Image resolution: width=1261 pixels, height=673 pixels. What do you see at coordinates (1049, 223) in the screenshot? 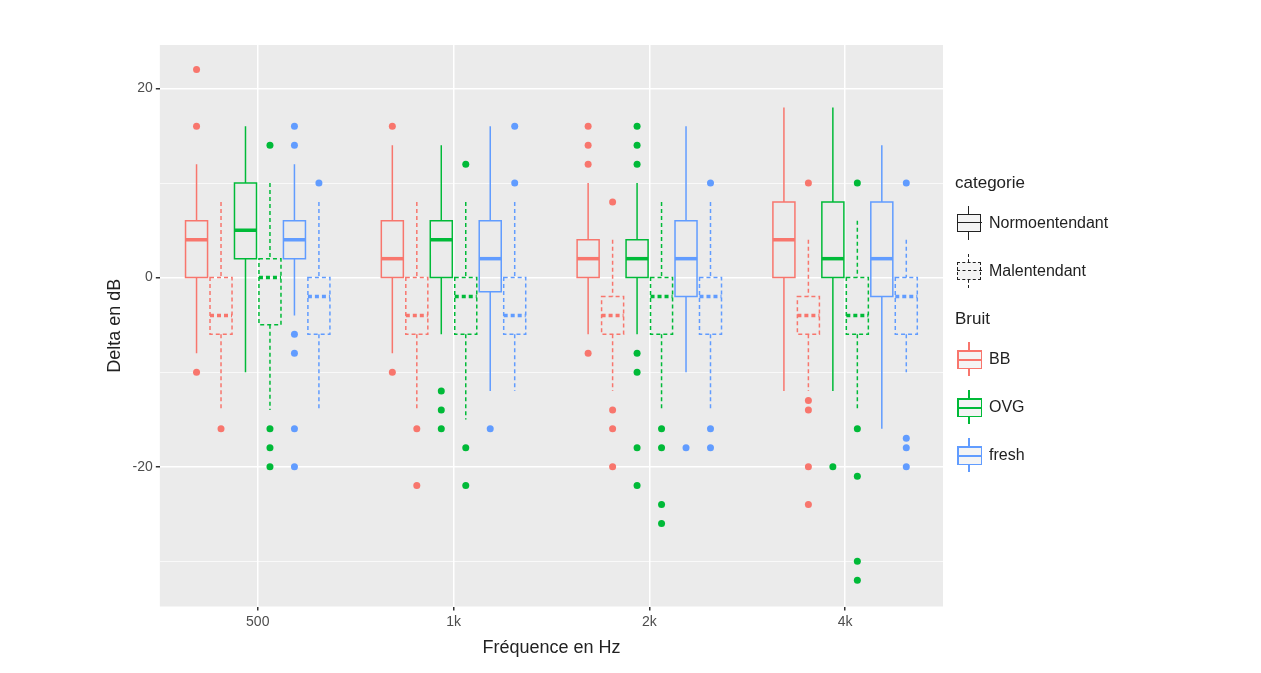
I see `text: Normoentendant` at bounding box center [1049, 223].